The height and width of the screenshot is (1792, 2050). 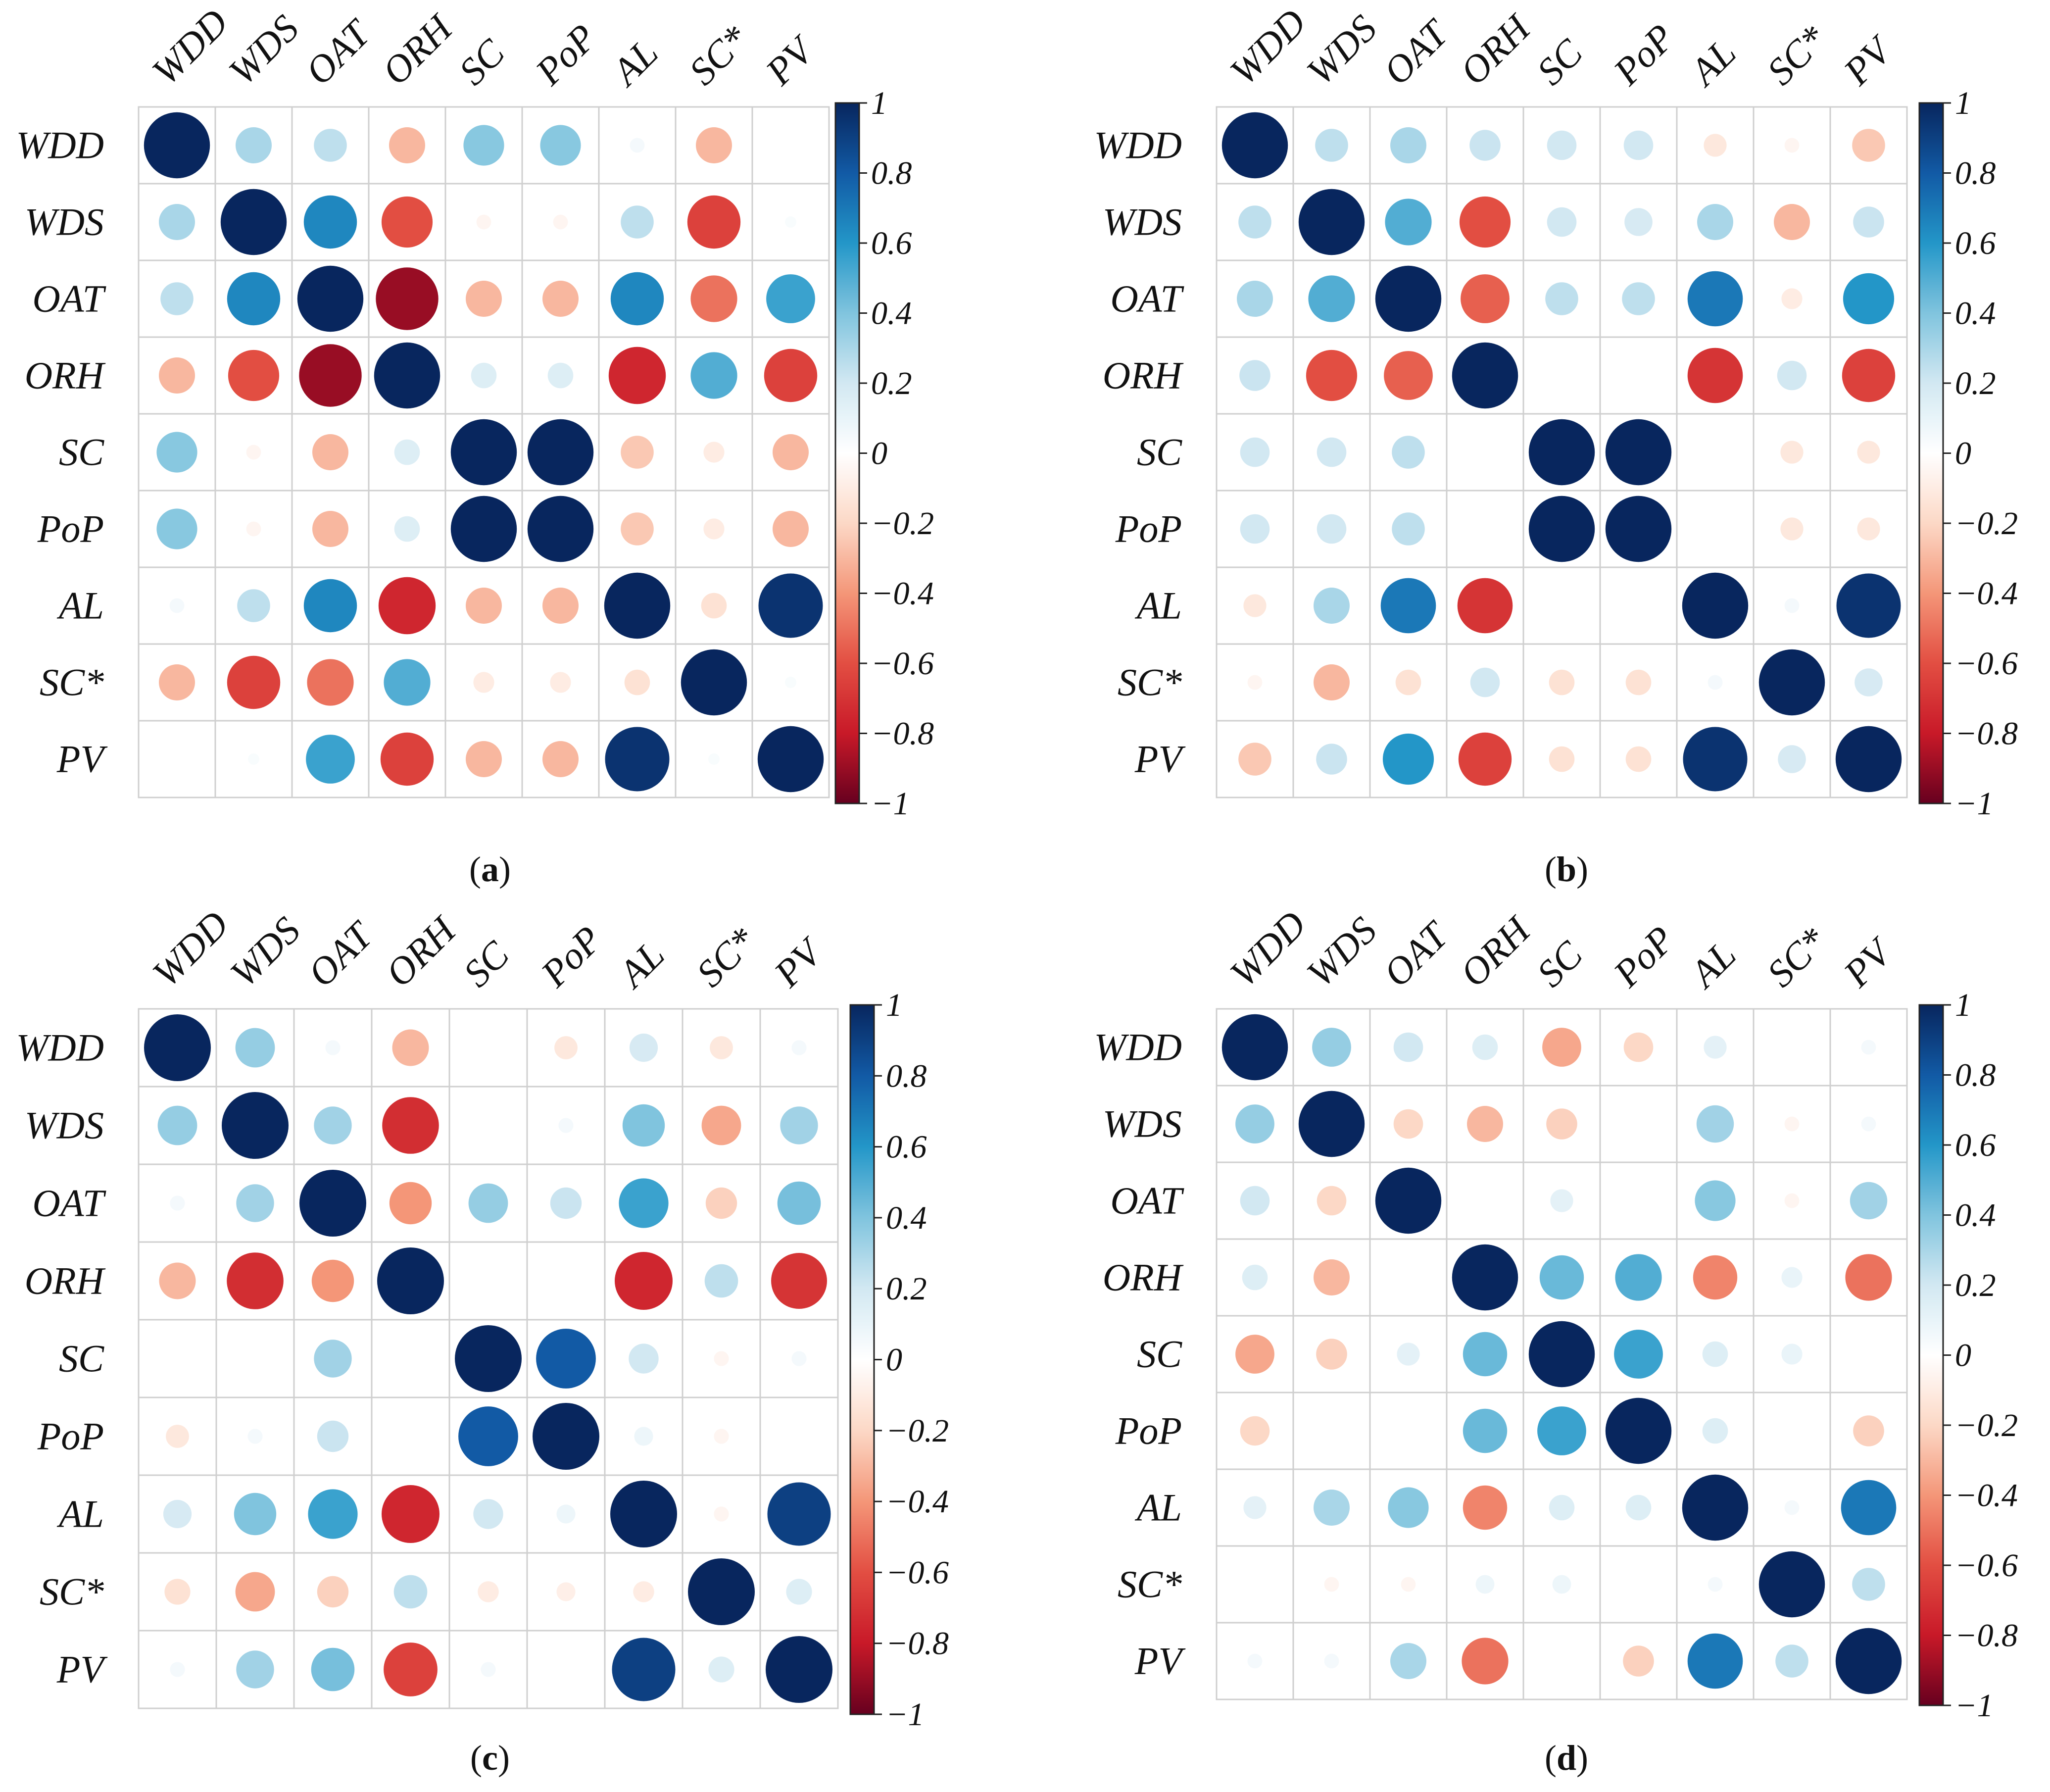 I want to click on col-label-a: WDD, so click(x=190, y=46).